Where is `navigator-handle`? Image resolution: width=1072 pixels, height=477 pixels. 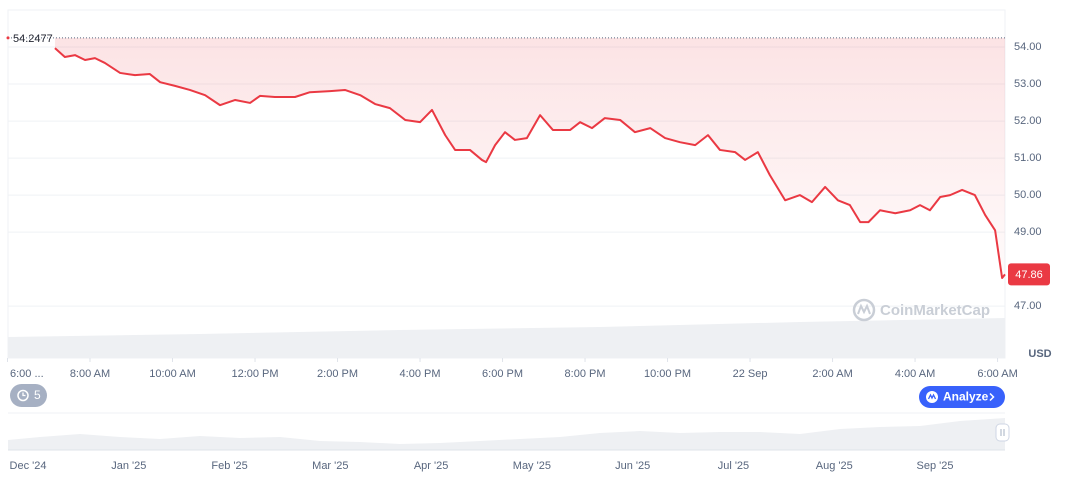 navigator-handle is located at coordinates (1002, 432).